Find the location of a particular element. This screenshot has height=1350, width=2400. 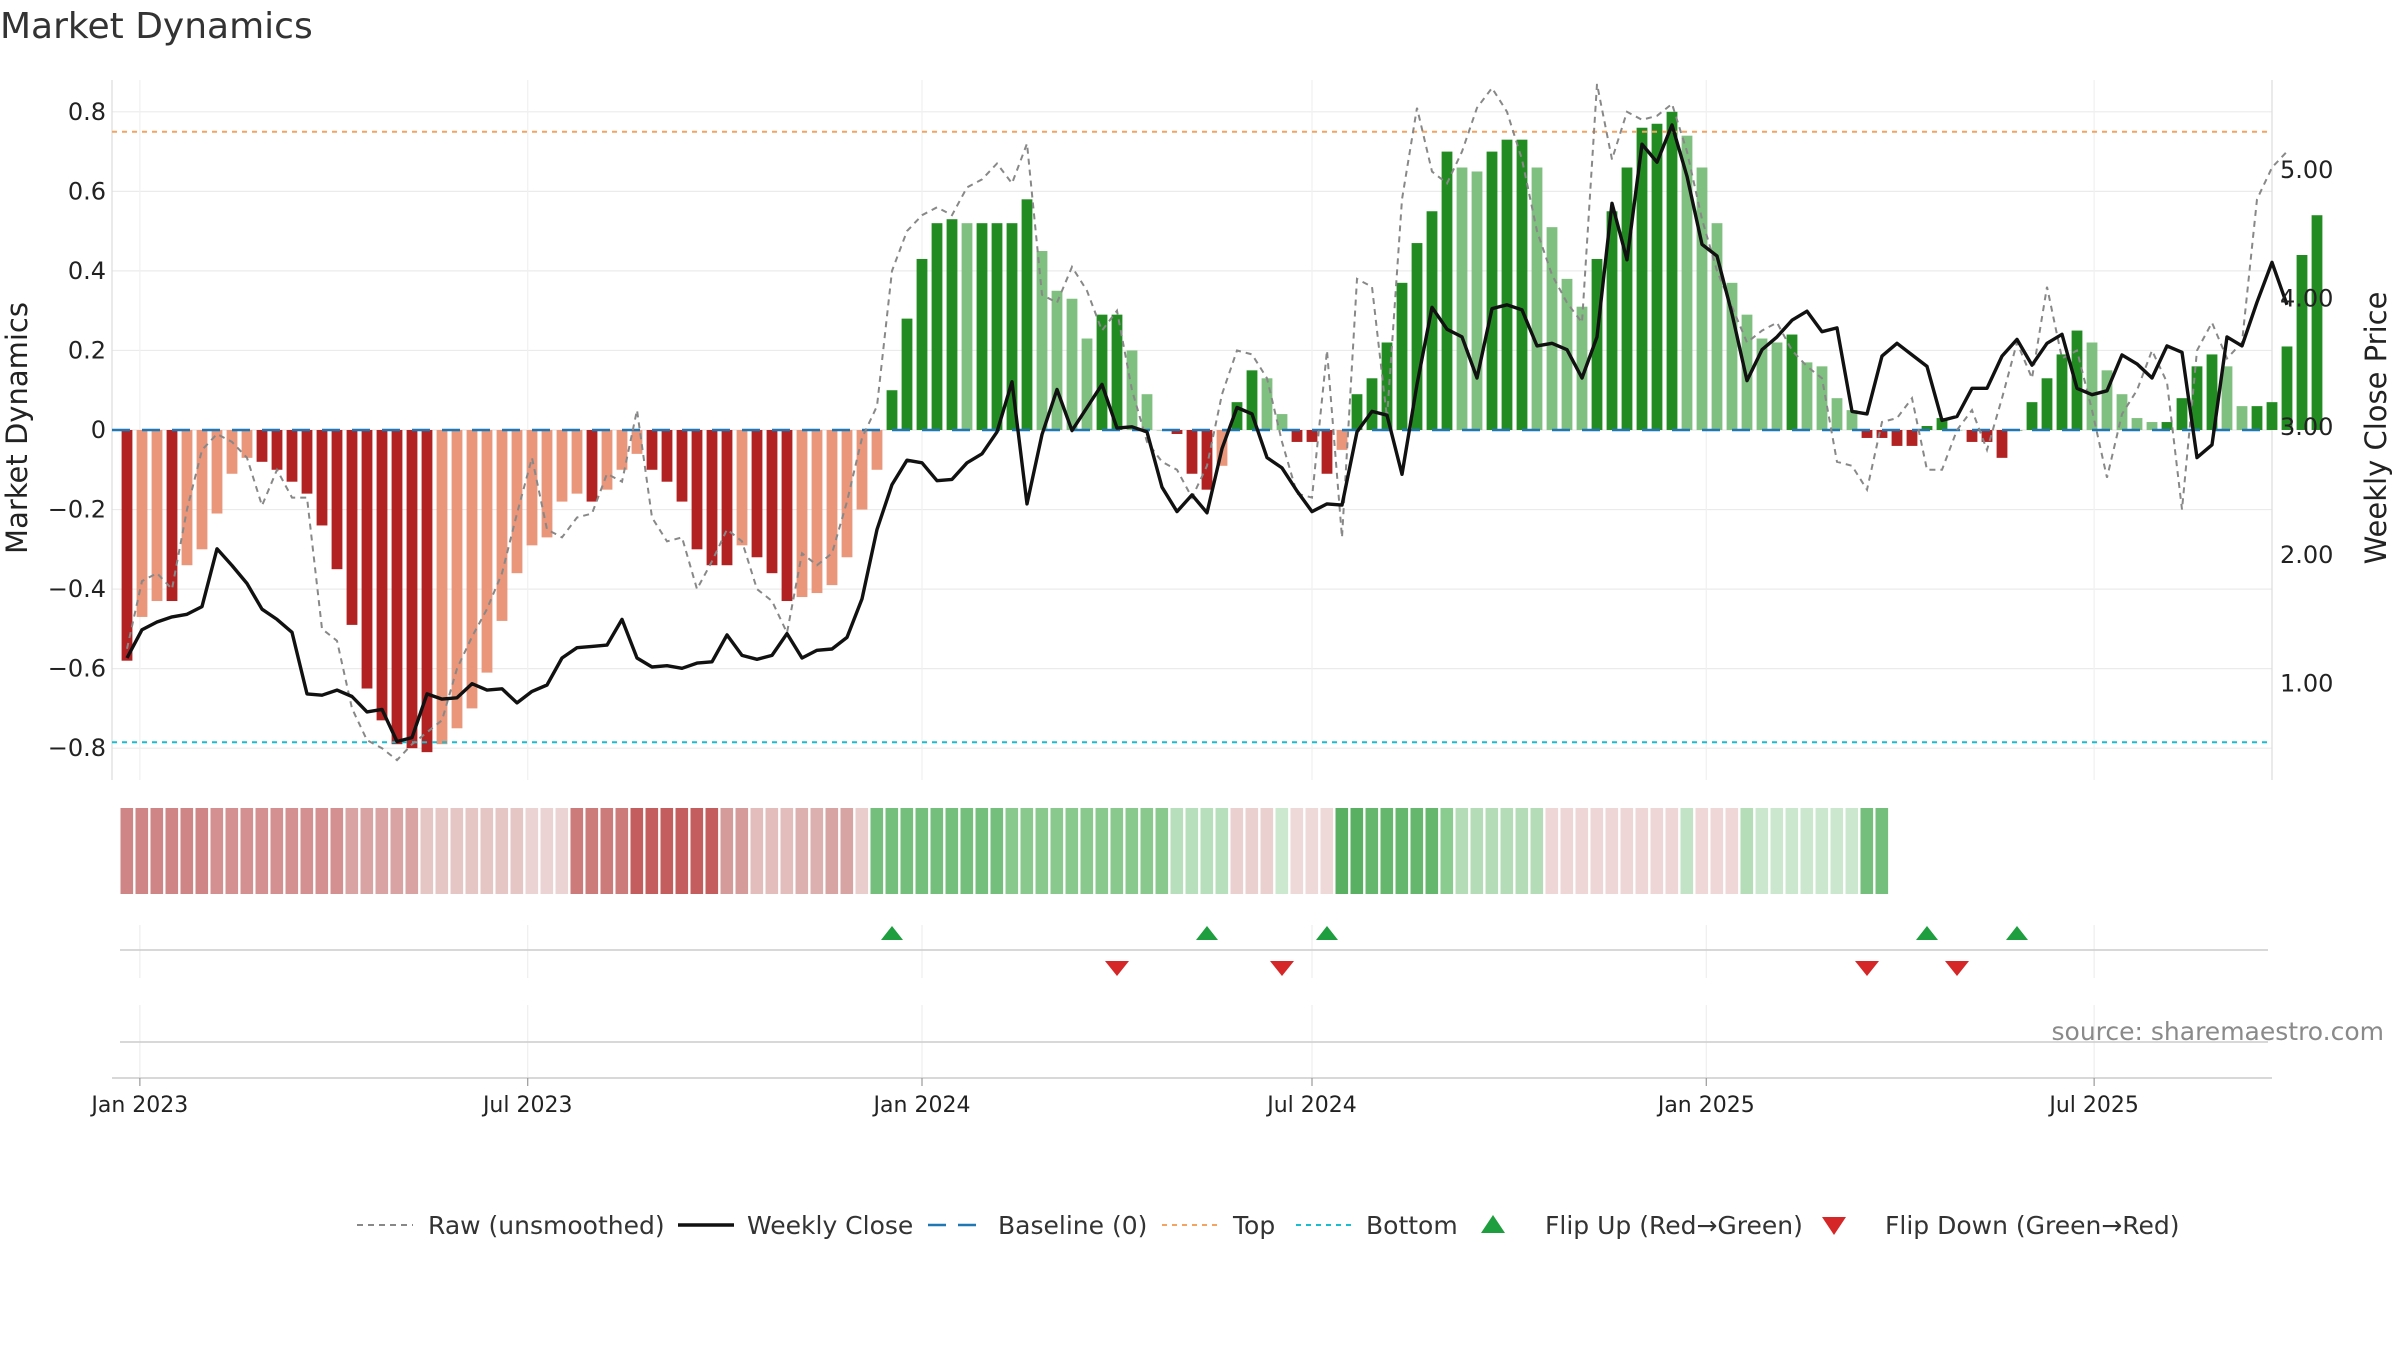

y-axis-right-title: Weekly Close Price is located at coordinates (2376, 428).